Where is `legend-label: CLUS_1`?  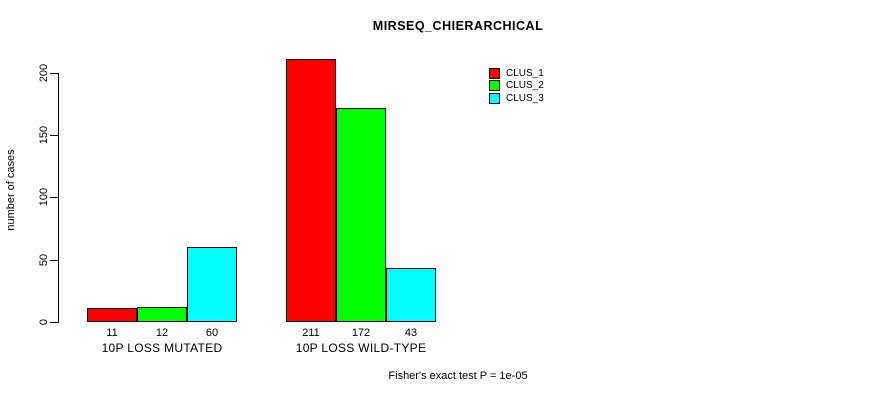 legend-label: CLUS_1 is located at coordinates (525, 73).